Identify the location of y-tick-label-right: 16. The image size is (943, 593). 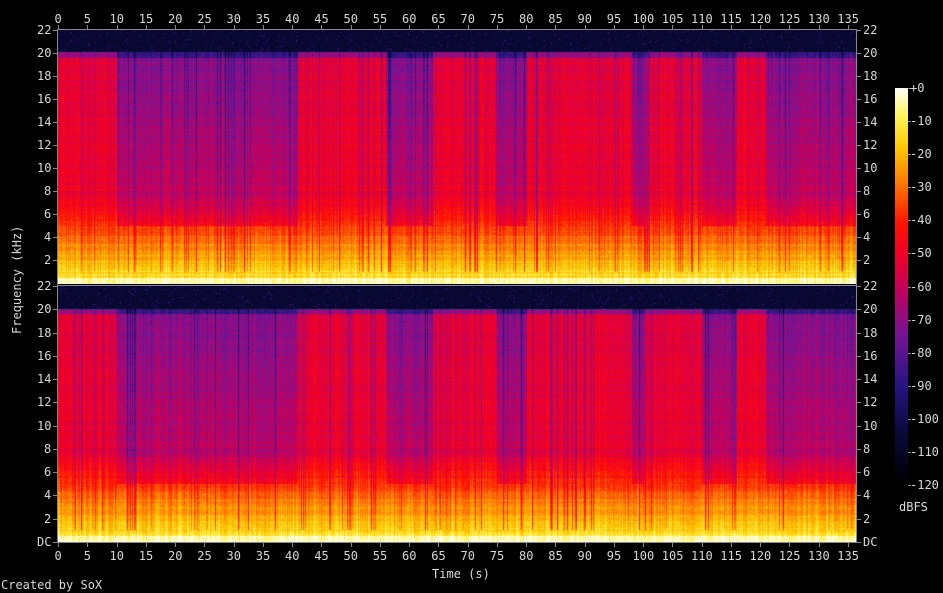
(870, 355).